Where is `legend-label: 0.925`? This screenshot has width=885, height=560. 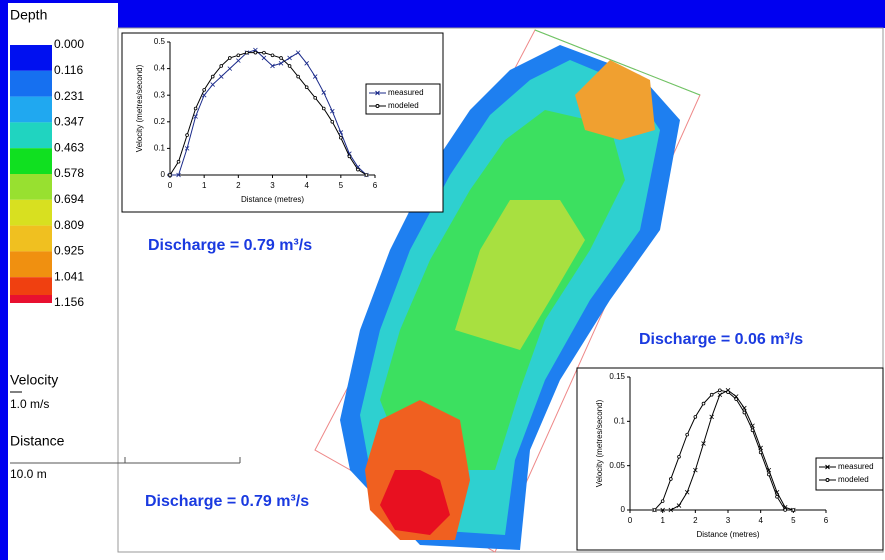 legend-label: 0.925 is located at coordinates (69, 251).